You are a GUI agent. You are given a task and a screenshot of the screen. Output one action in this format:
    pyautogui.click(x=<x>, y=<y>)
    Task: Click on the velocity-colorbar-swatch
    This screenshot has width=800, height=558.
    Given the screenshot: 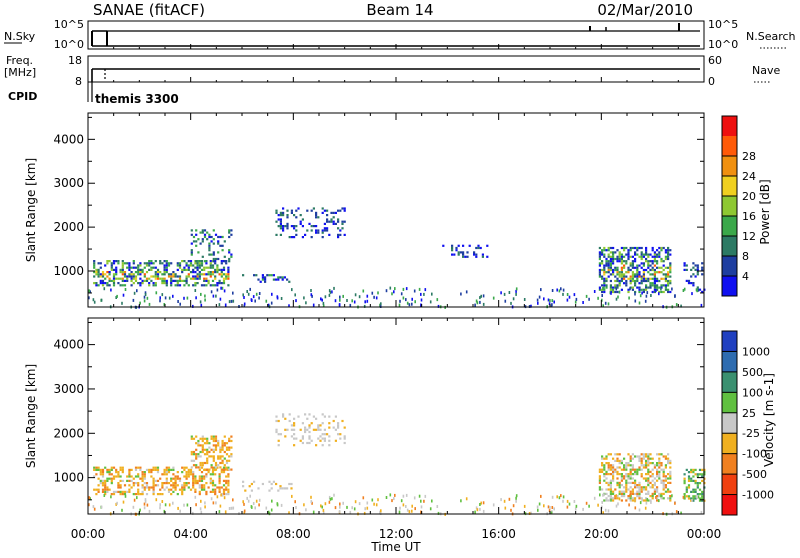 What is the action you would take?
    pyautogui.click(x=729, y=484)
    